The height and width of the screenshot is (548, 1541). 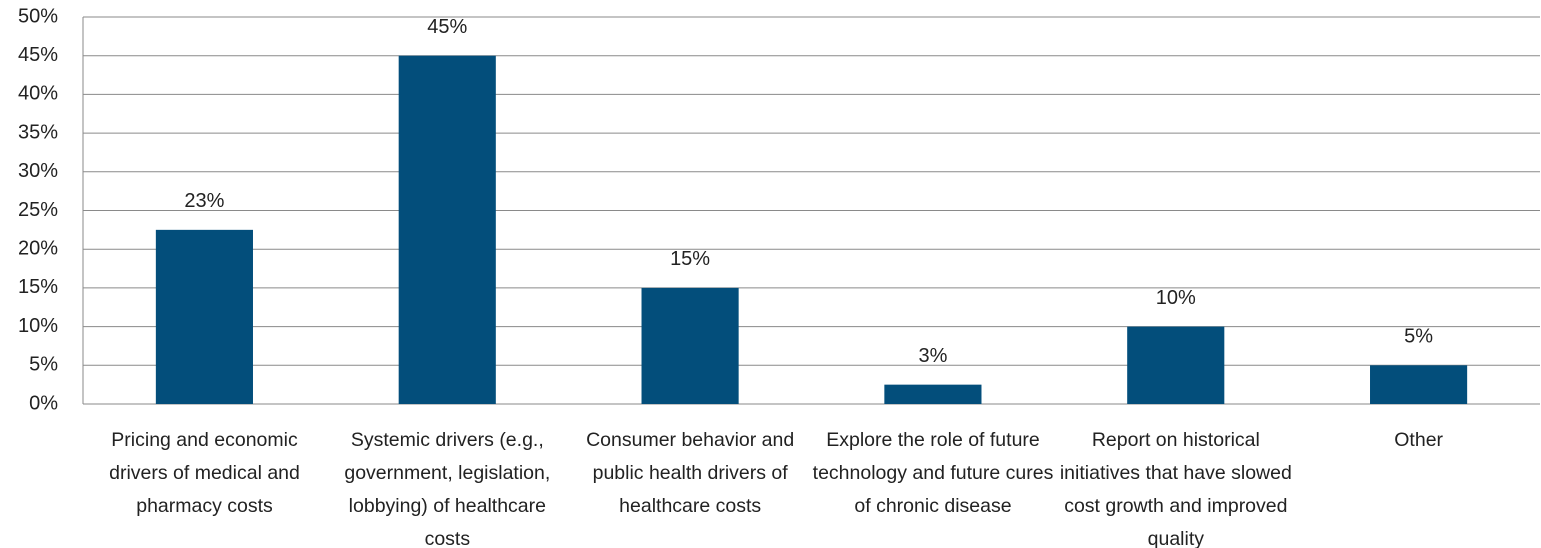 What do you see at coordinates (1418, 337) in the screenshot?
I see `data-label: 5%` at bounding box center [1418, 337].